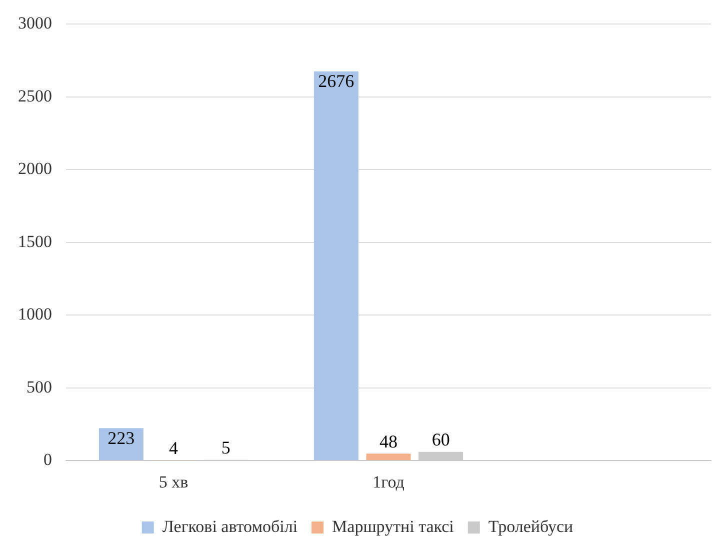  I want to click on data-label: 5, so click(225, 448).